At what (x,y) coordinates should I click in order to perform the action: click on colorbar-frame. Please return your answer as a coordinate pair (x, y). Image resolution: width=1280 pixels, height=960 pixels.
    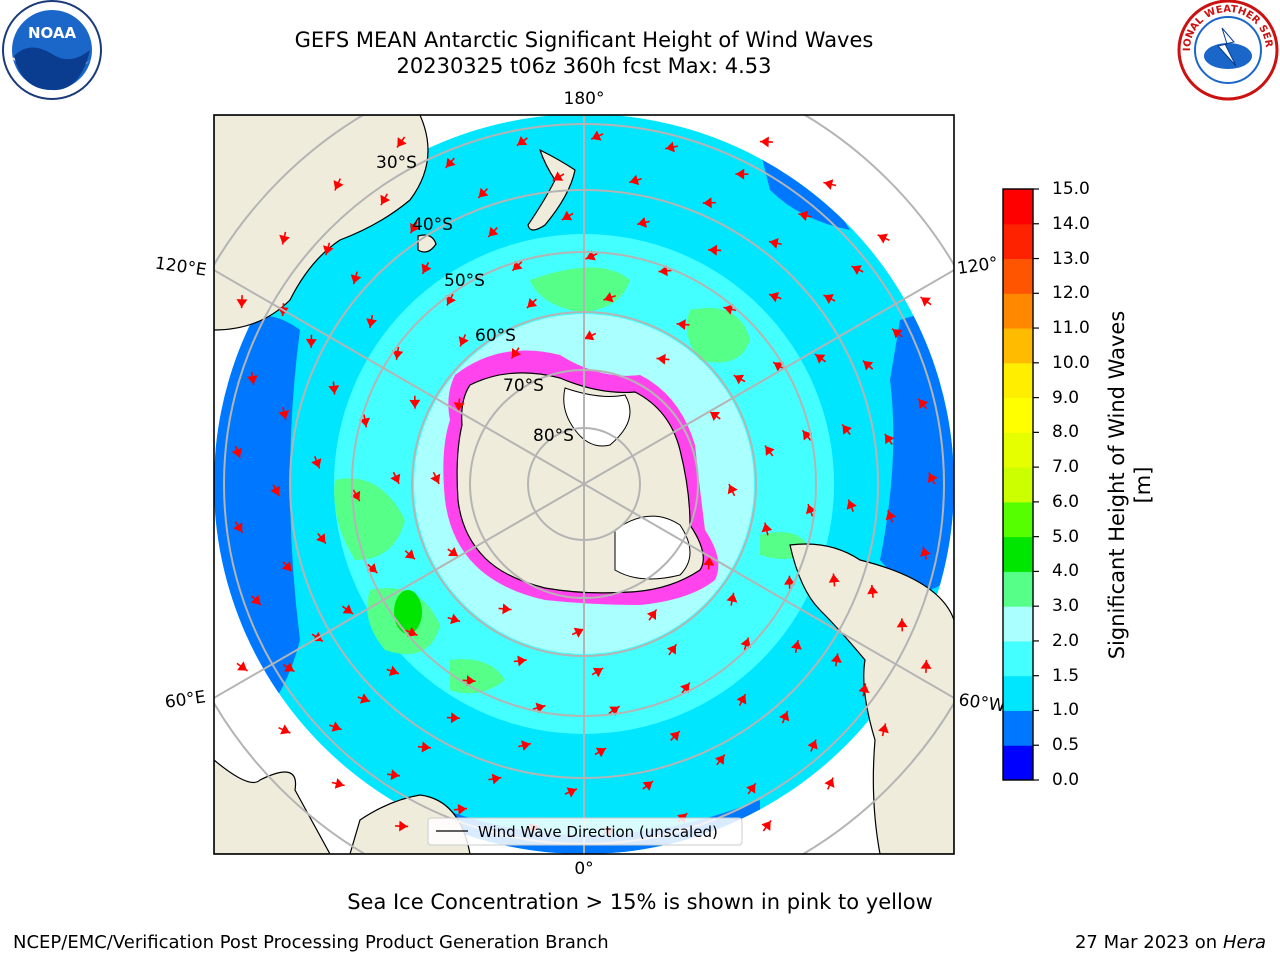
    Looking at the image, I should click on (1018, 484).